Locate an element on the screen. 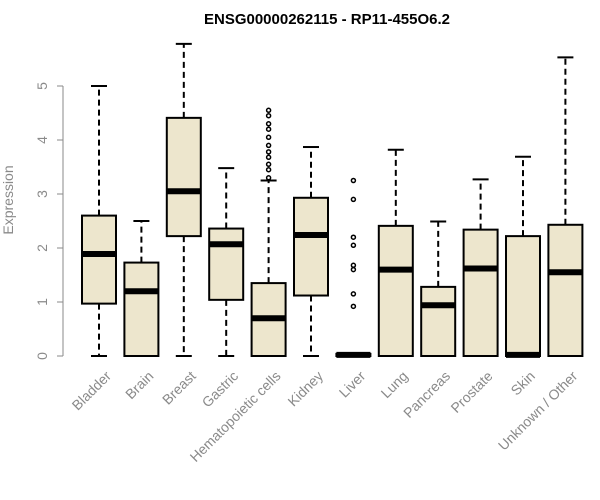 This screenshot has width=600, height=500. y-tick-label: 2 is located at coordinates (42, 248).